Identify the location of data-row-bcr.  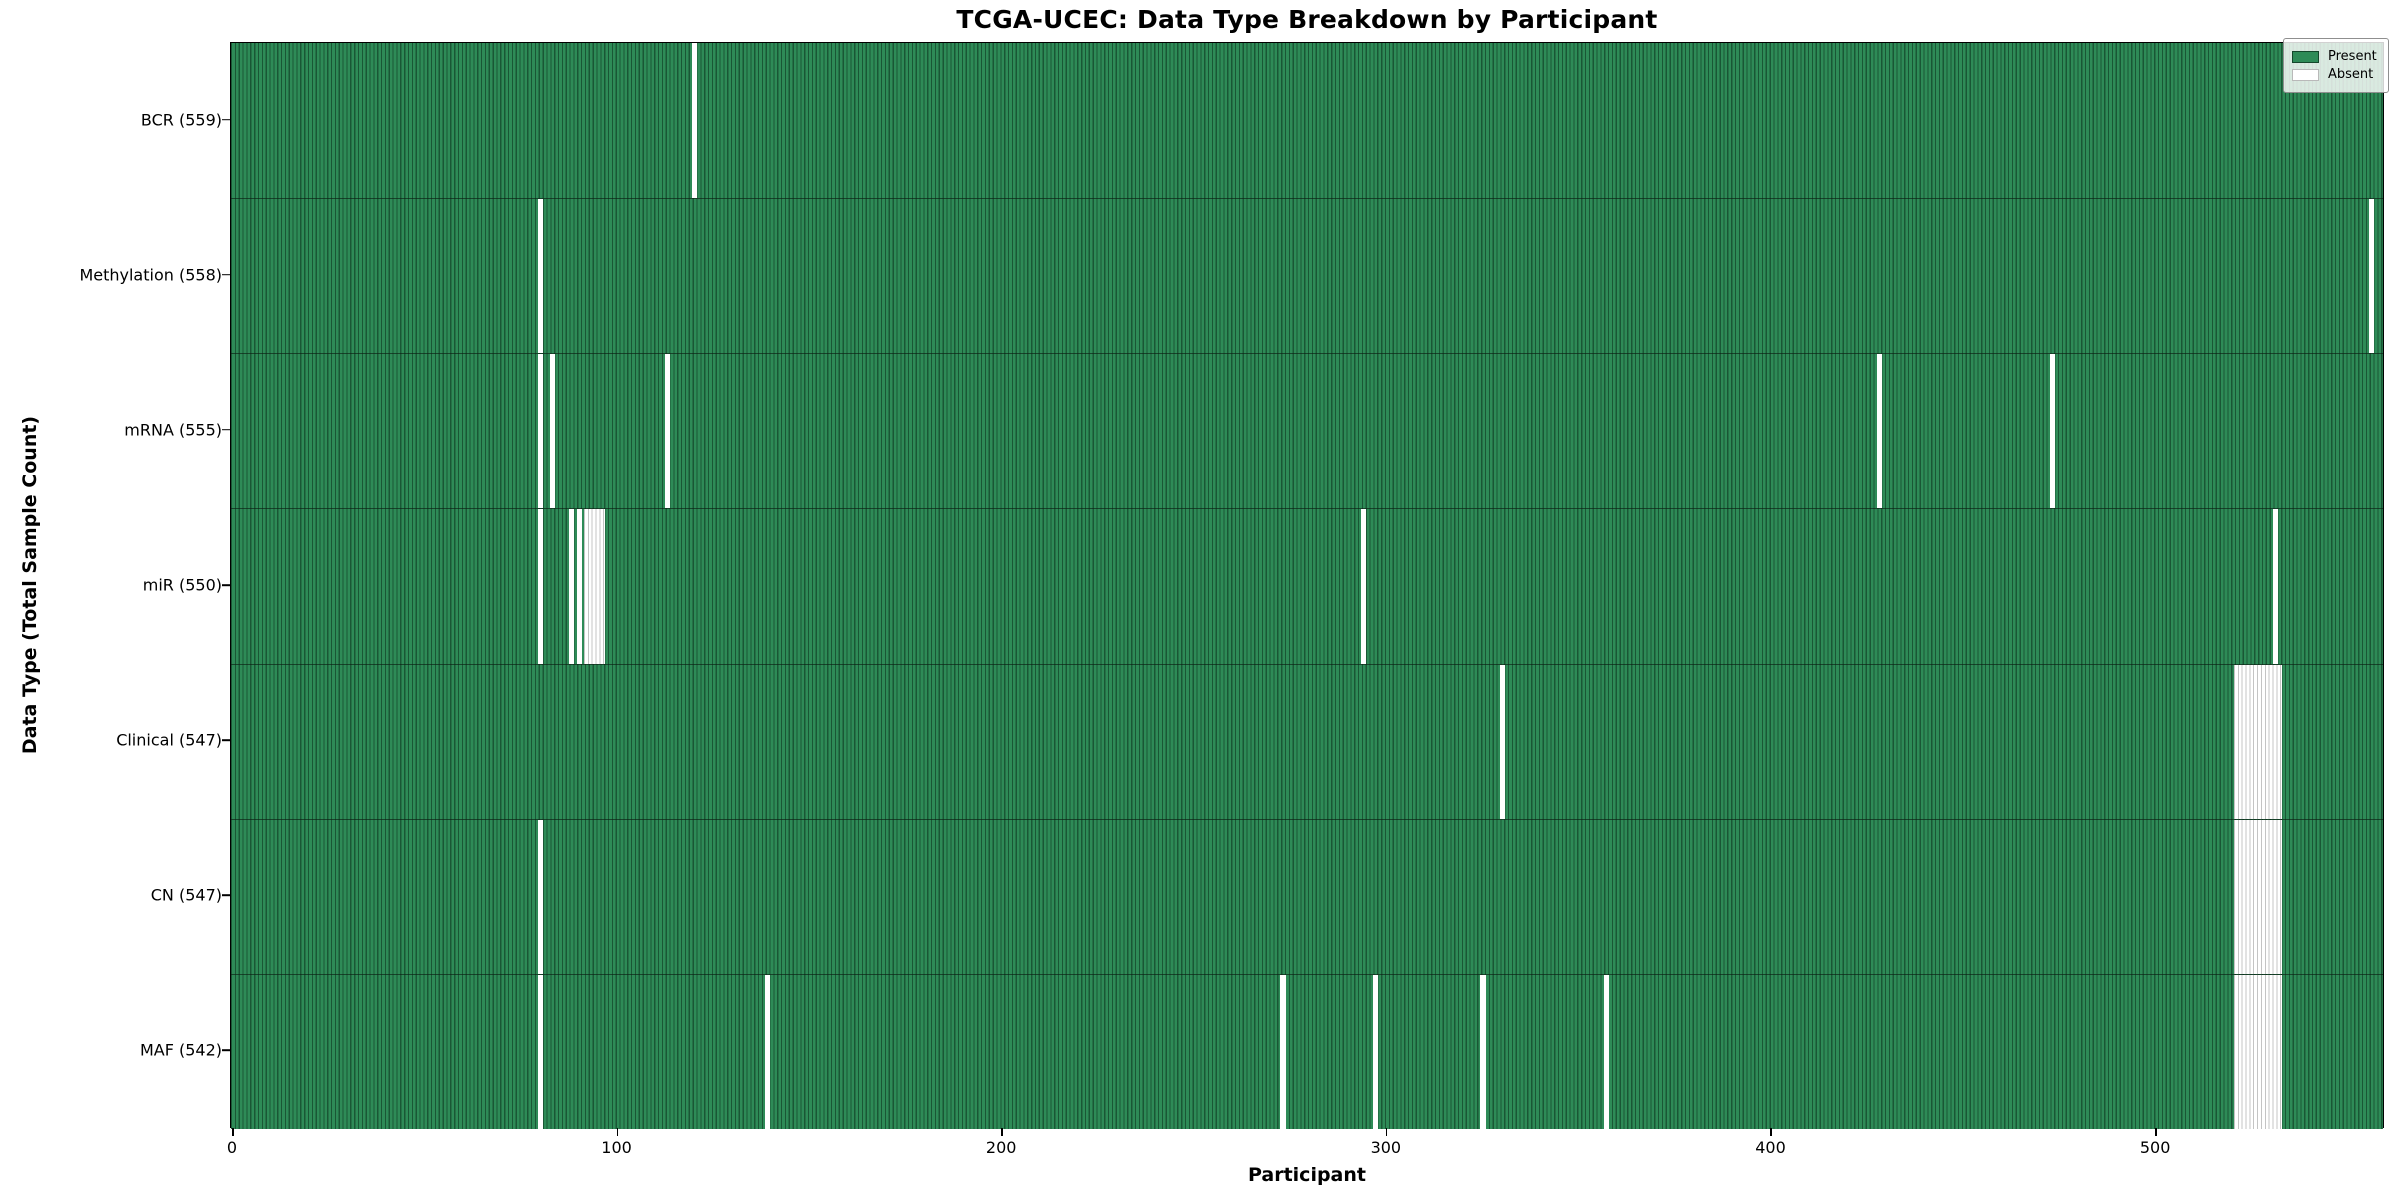
(1307, 121).